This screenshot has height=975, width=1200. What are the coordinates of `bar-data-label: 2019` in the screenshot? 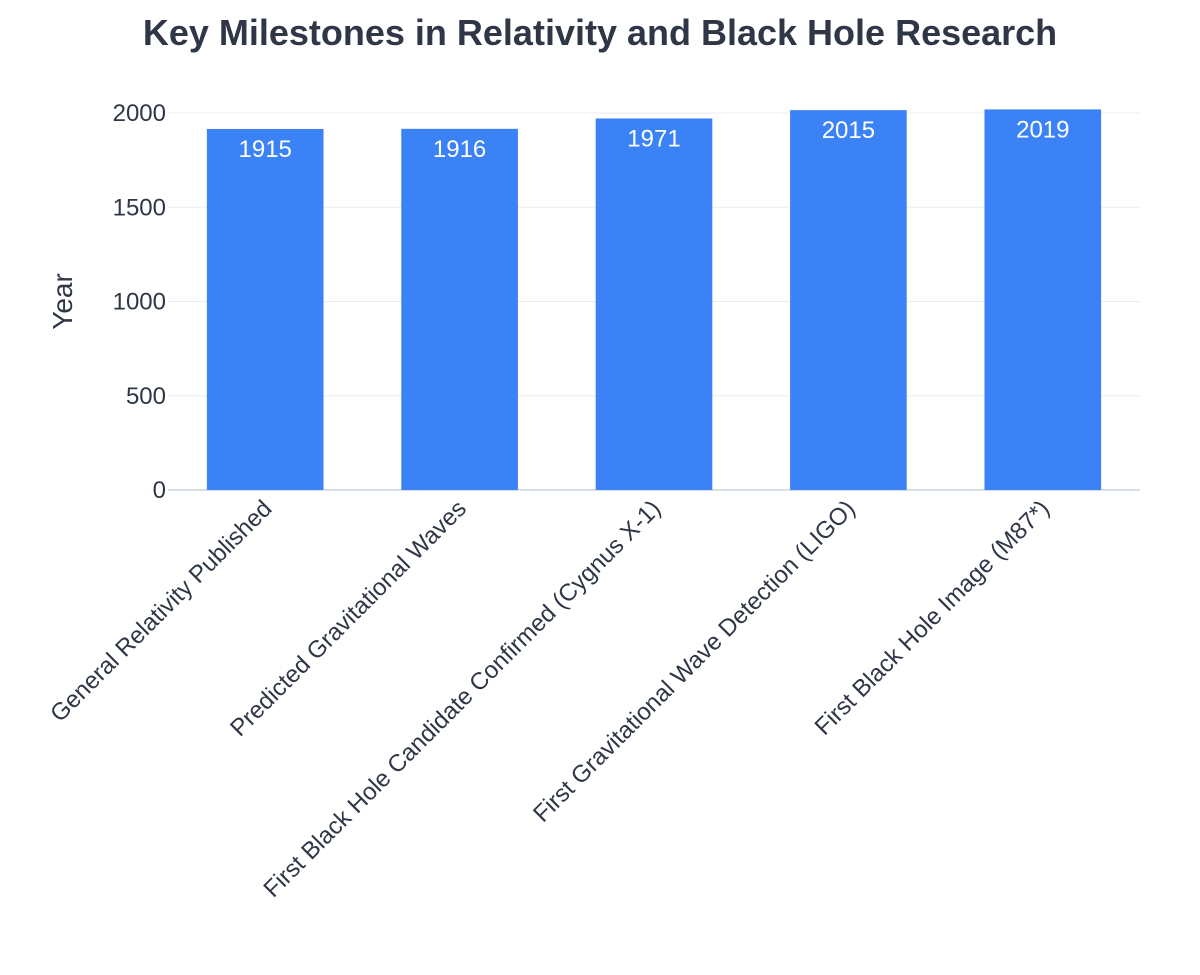 It's located at (1042, 129).